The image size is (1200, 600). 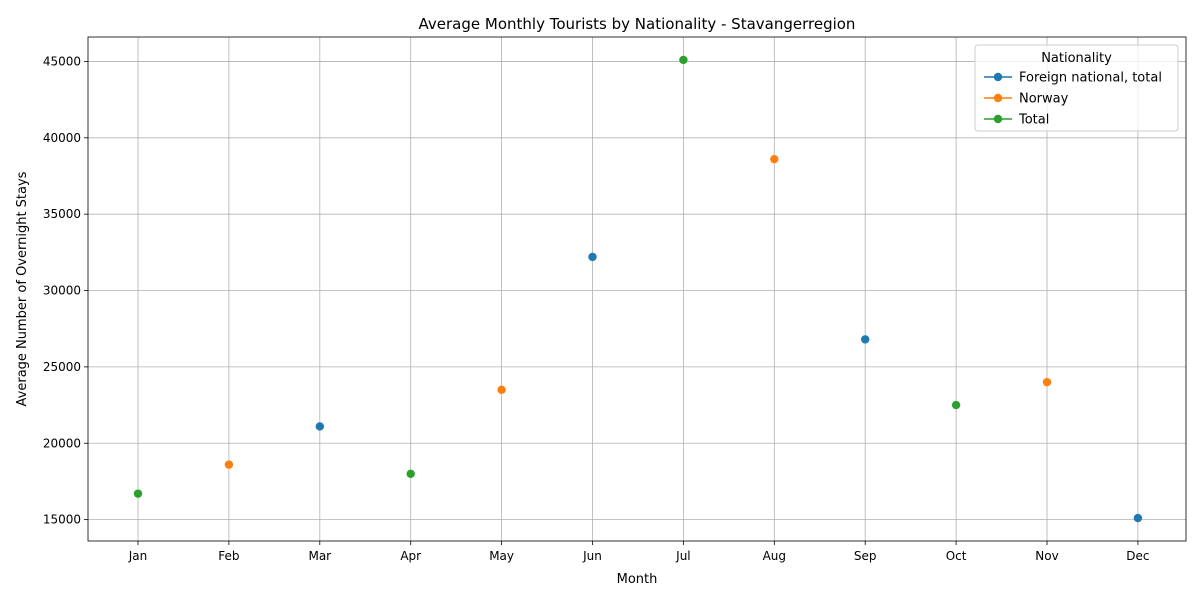 What do you see at coordinates (1044, 99) in the screenshot?
I see `legend-label: Norway` at bounding box center [1044, 99].